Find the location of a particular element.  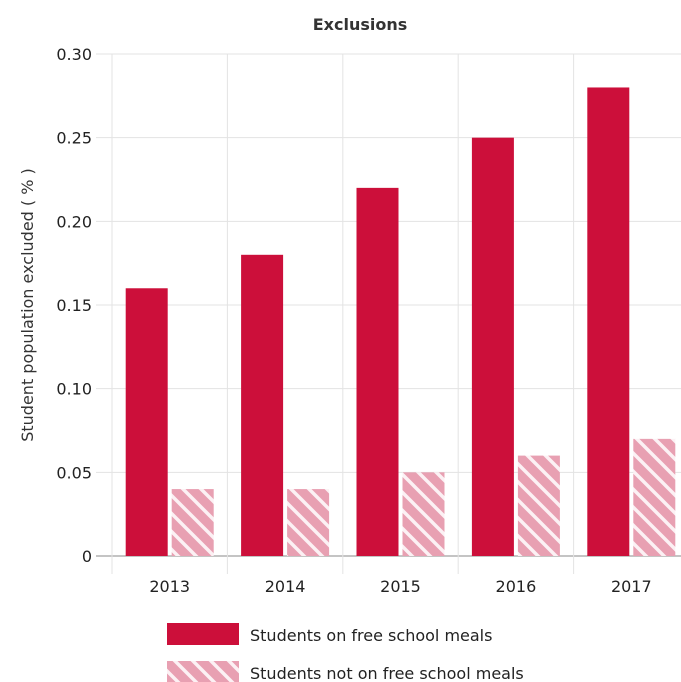

bar-non-fsm-2017 is located at coordinates (654, 497).